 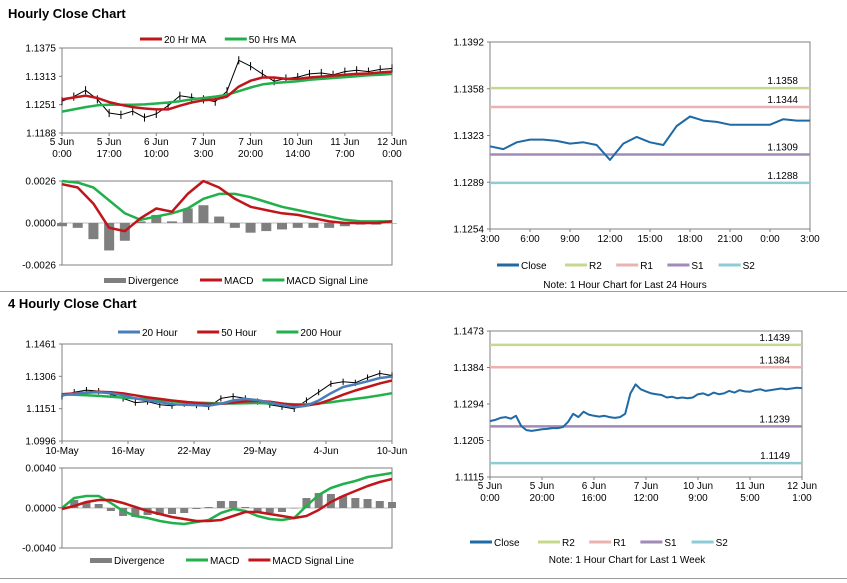 What do you see at coordinates (156, 142) in the screenshot?
I see `hourly-price-xtick-date-2: 6 Jun` at bounding box center [156, 142].